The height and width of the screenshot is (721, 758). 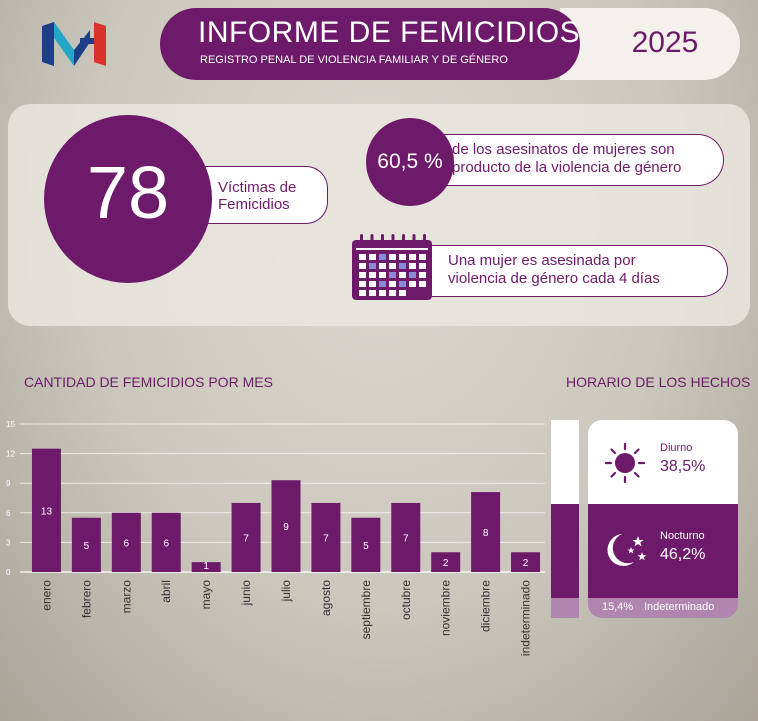 What do you see at coordinates (406, 600) in the screenshot?
I see `x-tick-label: octubre` at bounding box center [406, 600].